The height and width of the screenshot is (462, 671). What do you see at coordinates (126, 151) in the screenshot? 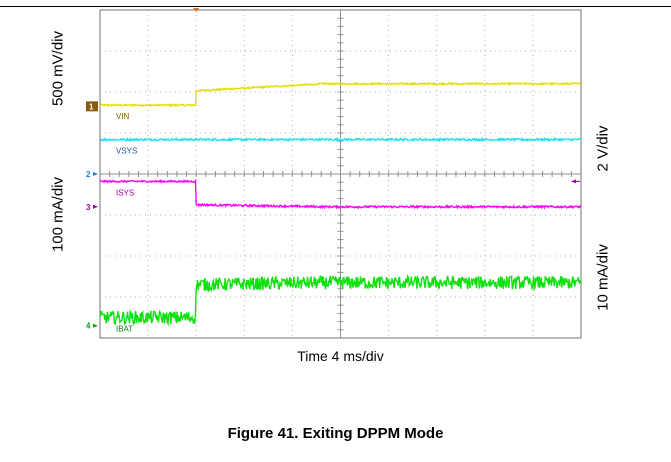
I see `channel-label-vsys: VSYS` at bounding box center [126, 151].